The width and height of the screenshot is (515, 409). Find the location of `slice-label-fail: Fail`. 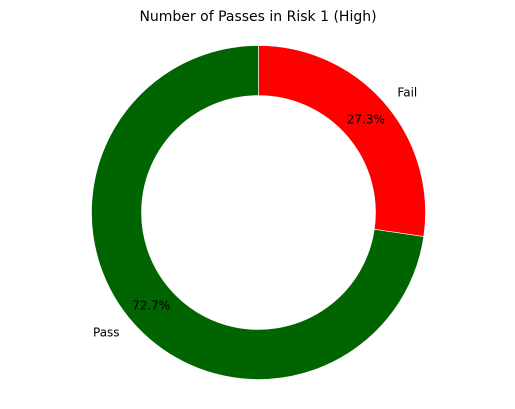

slice-label-fail: Fail is located at coordinates (407, 92).